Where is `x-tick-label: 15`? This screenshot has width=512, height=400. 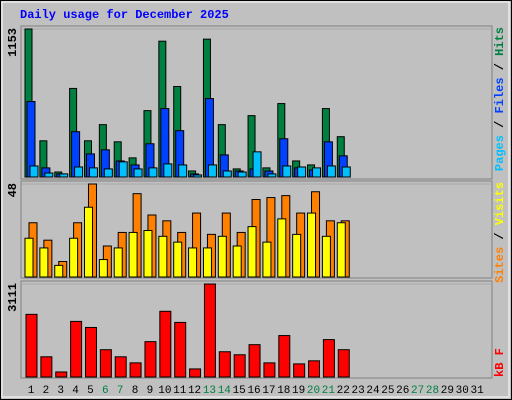 x-tick-label: 15 is located at coordinates (239, 391).